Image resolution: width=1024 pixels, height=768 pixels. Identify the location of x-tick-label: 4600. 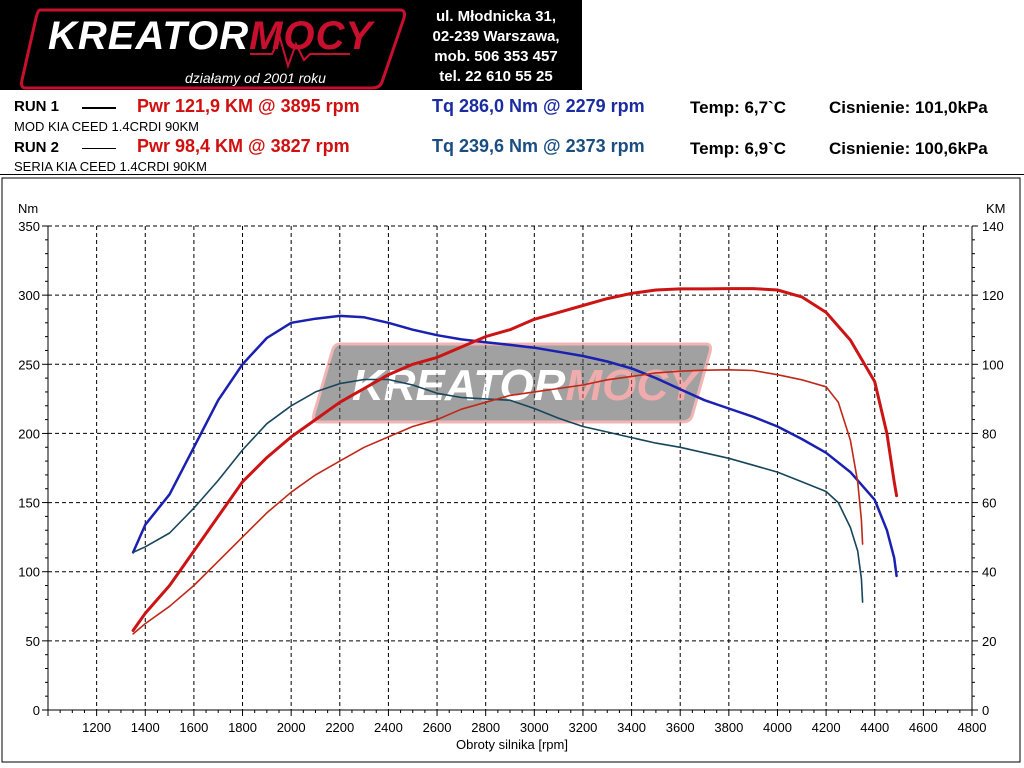
(923, 727).